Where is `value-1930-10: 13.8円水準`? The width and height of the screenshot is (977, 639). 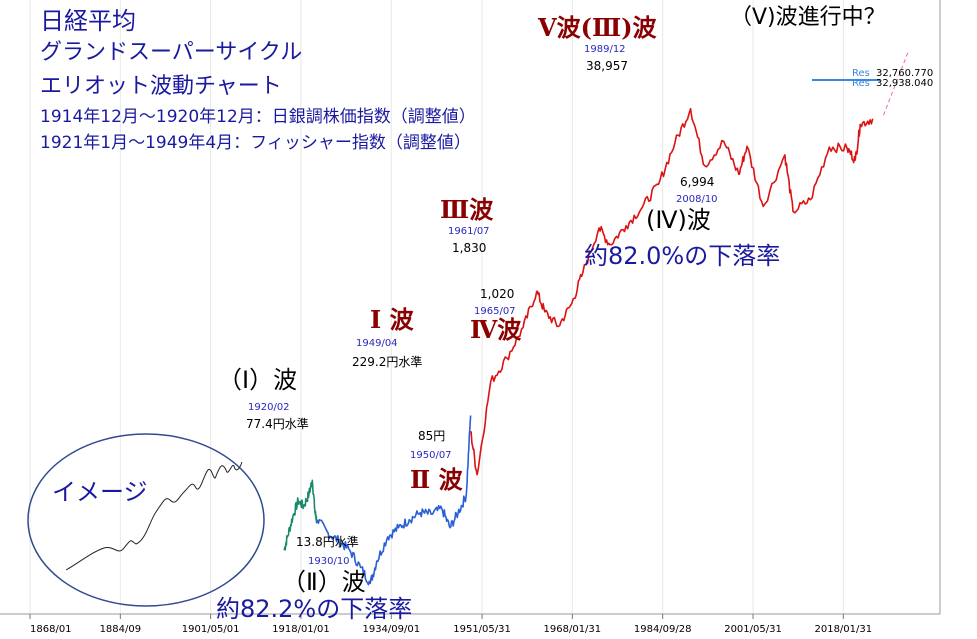
value-1930-10: 13.8円水準 is located at coordinates (327, 541).